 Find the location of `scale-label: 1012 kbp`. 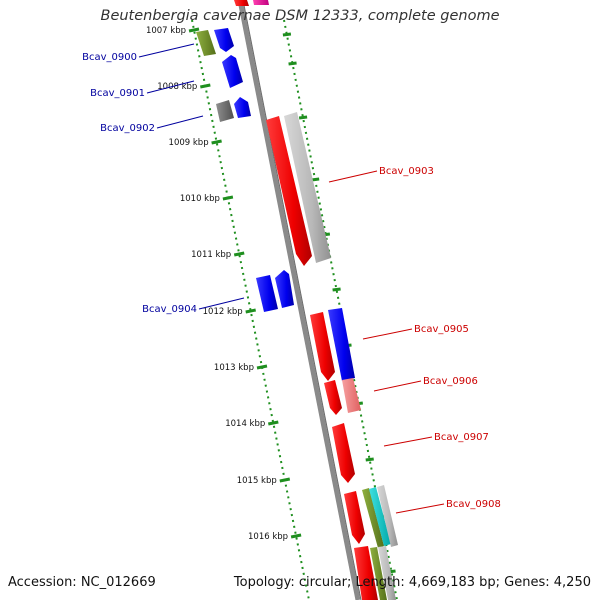

scale-label: 1012 kbp is located at coordinates (223, 312).